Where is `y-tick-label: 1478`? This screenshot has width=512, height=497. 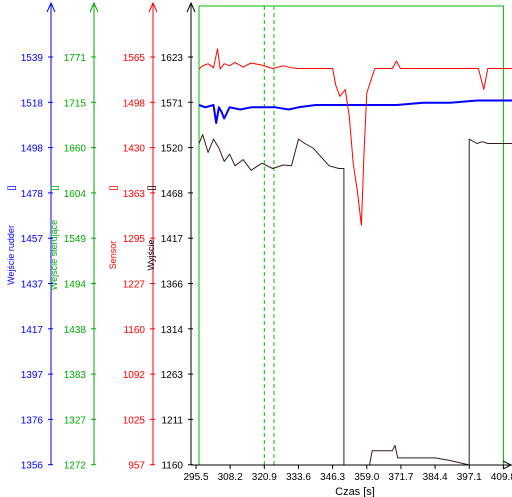 y-tick-label: 1478 is located at coordinates (32, 194).